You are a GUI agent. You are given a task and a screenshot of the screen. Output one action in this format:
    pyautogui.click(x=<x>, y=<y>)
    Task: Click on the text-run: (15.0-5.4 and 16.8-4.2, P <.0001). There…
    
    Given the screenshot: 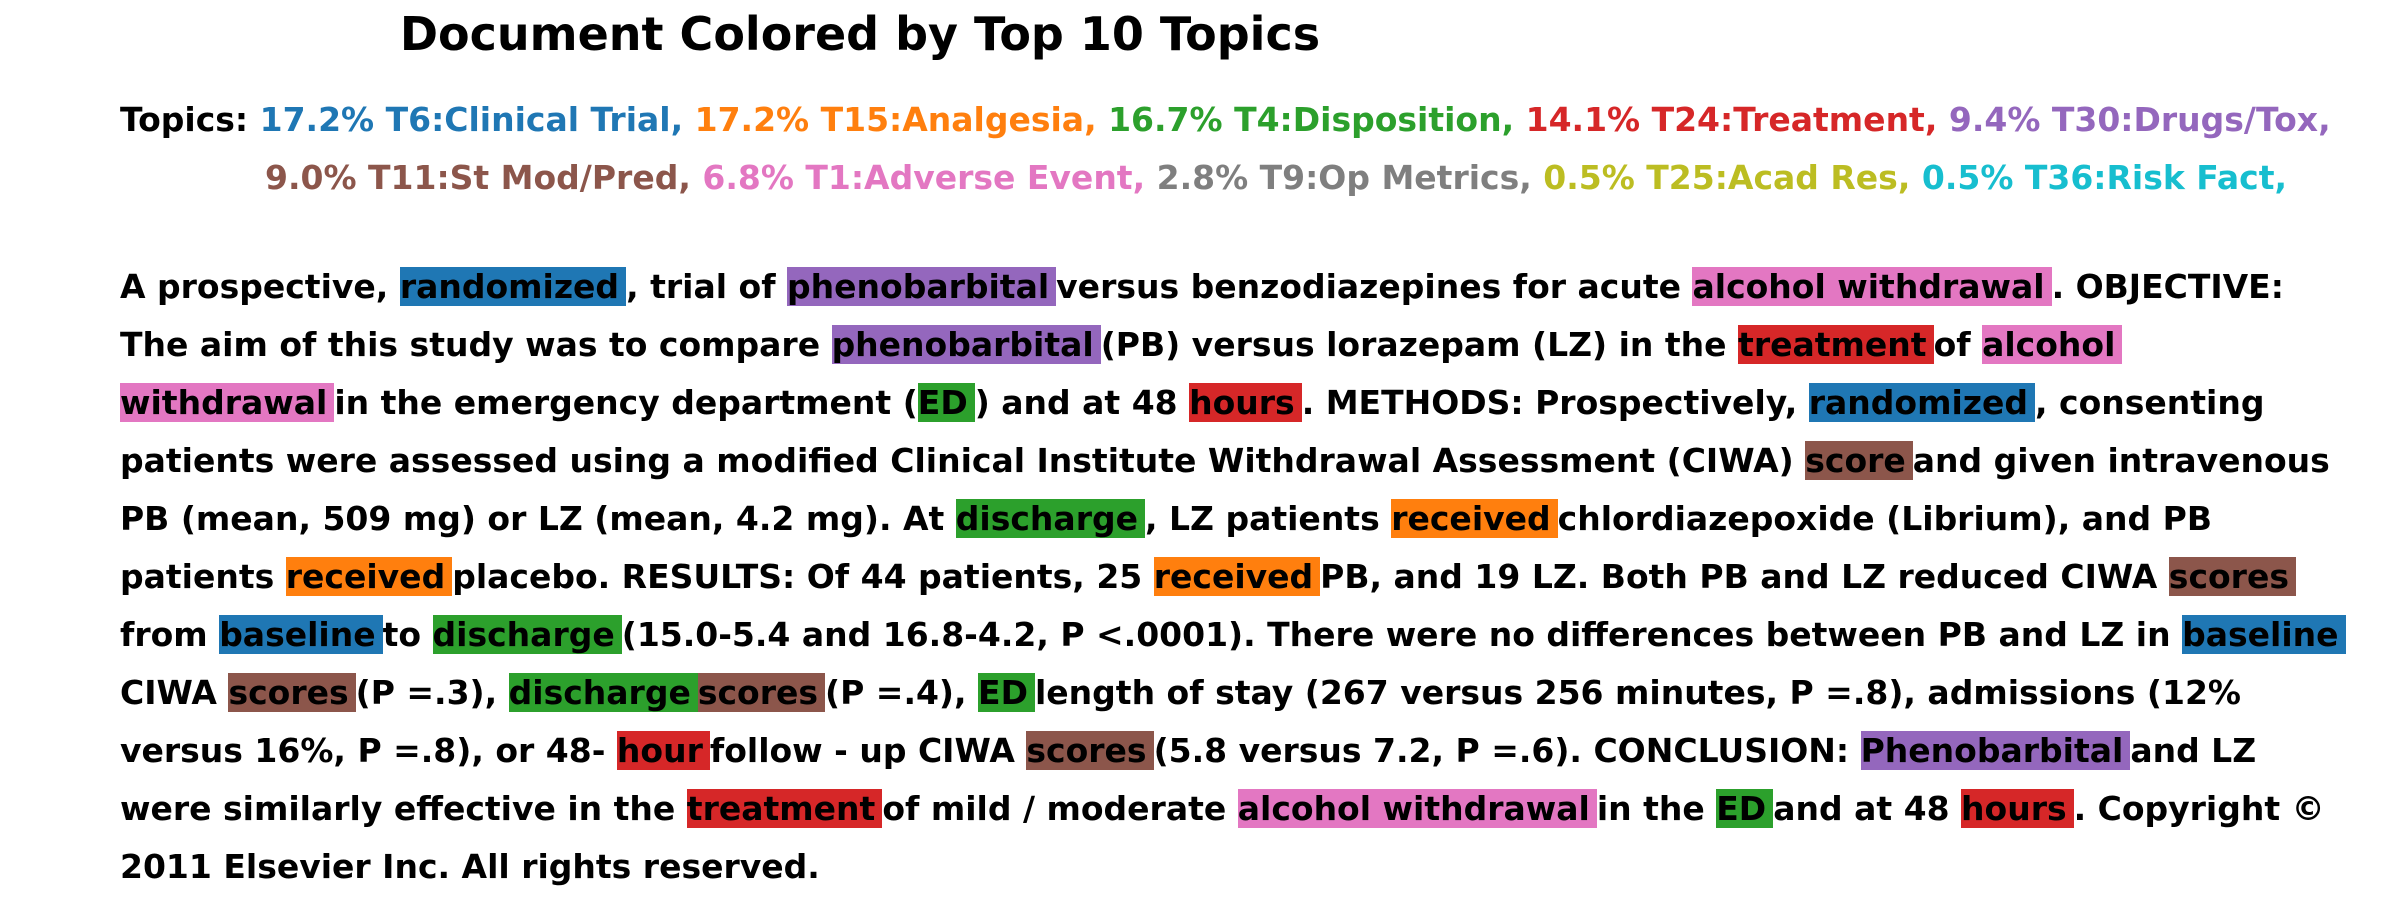 What is the action you would take?
    pyautogui.click(x=1402, y=634)
    